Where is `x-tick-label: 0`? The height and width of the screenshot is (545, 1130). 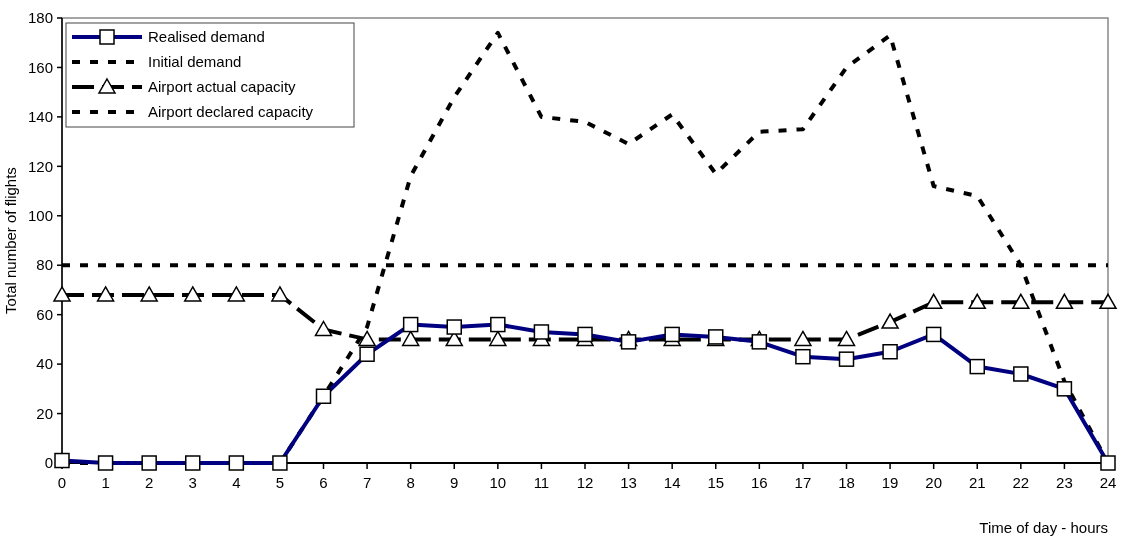
x-tick-label: 0 is located at coordinates (62, 482).